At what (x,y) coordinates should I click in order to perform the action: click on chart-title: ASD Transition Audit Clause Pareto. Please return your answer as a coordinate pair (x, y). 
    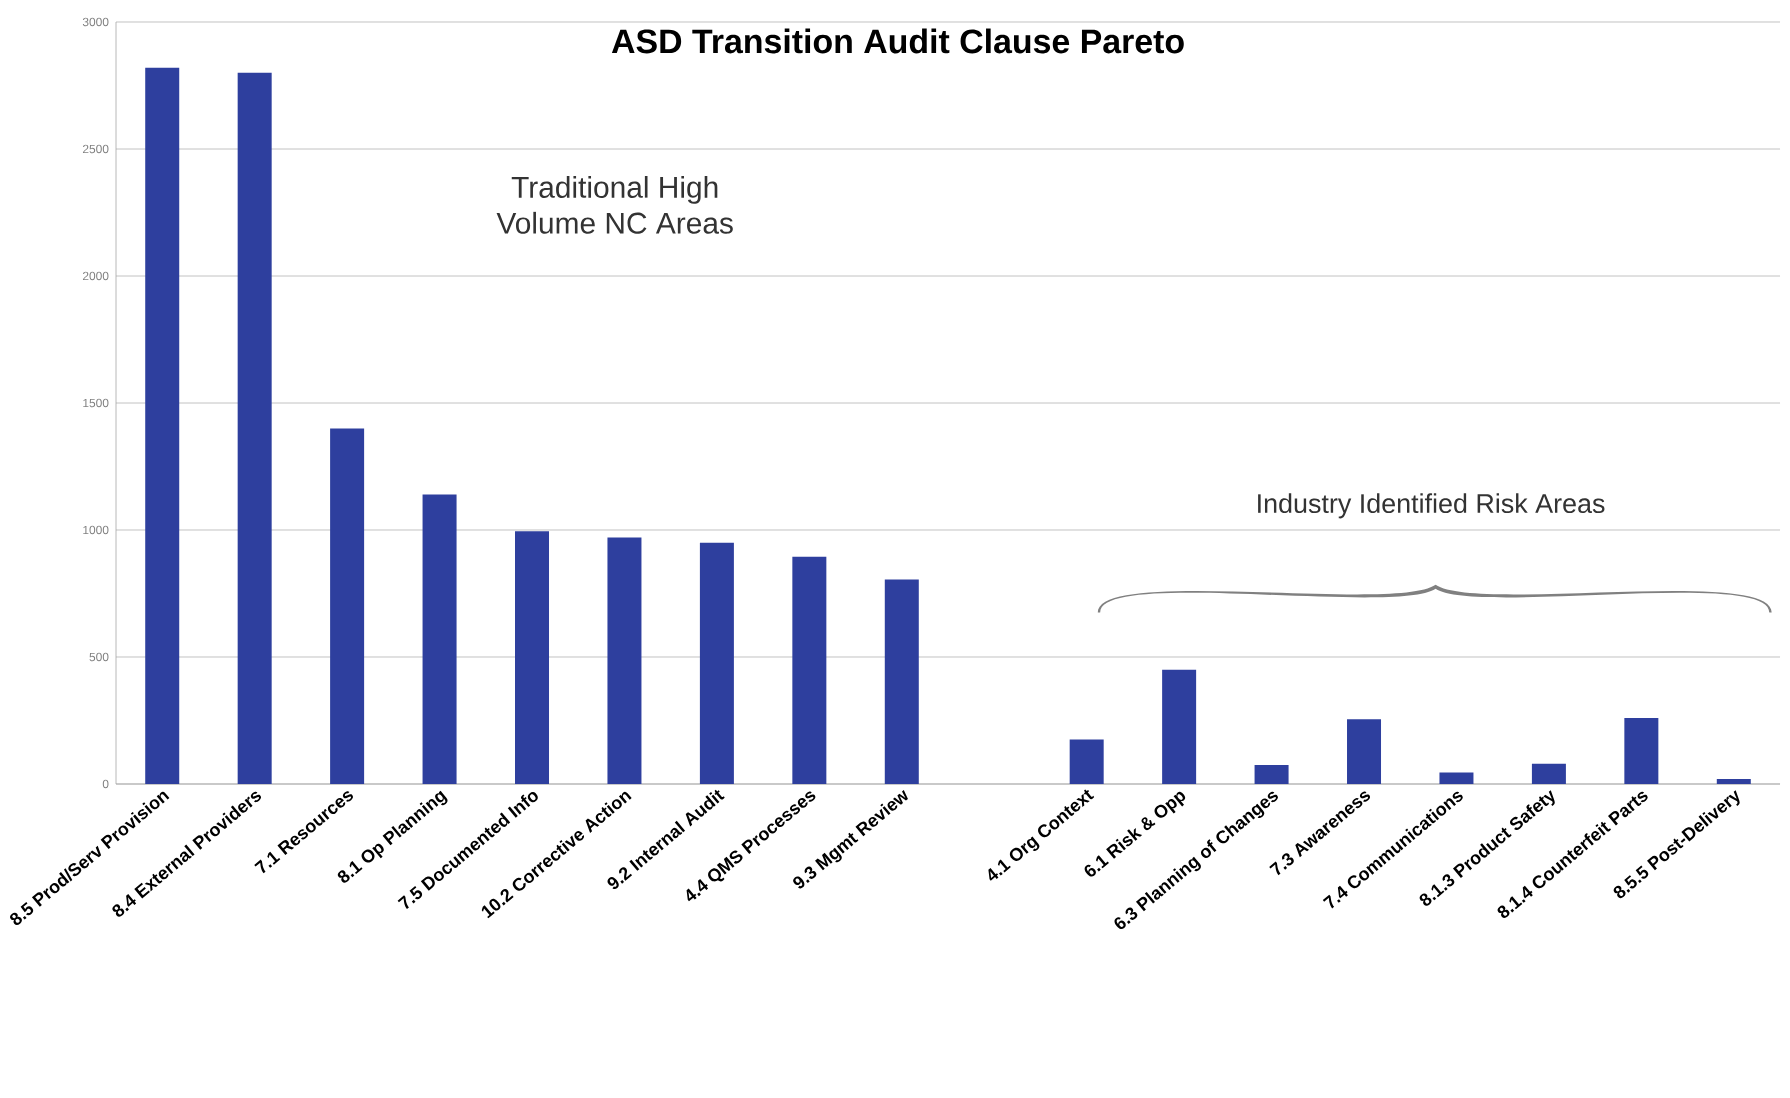
    Looking at the image, I should click on (897, 41).